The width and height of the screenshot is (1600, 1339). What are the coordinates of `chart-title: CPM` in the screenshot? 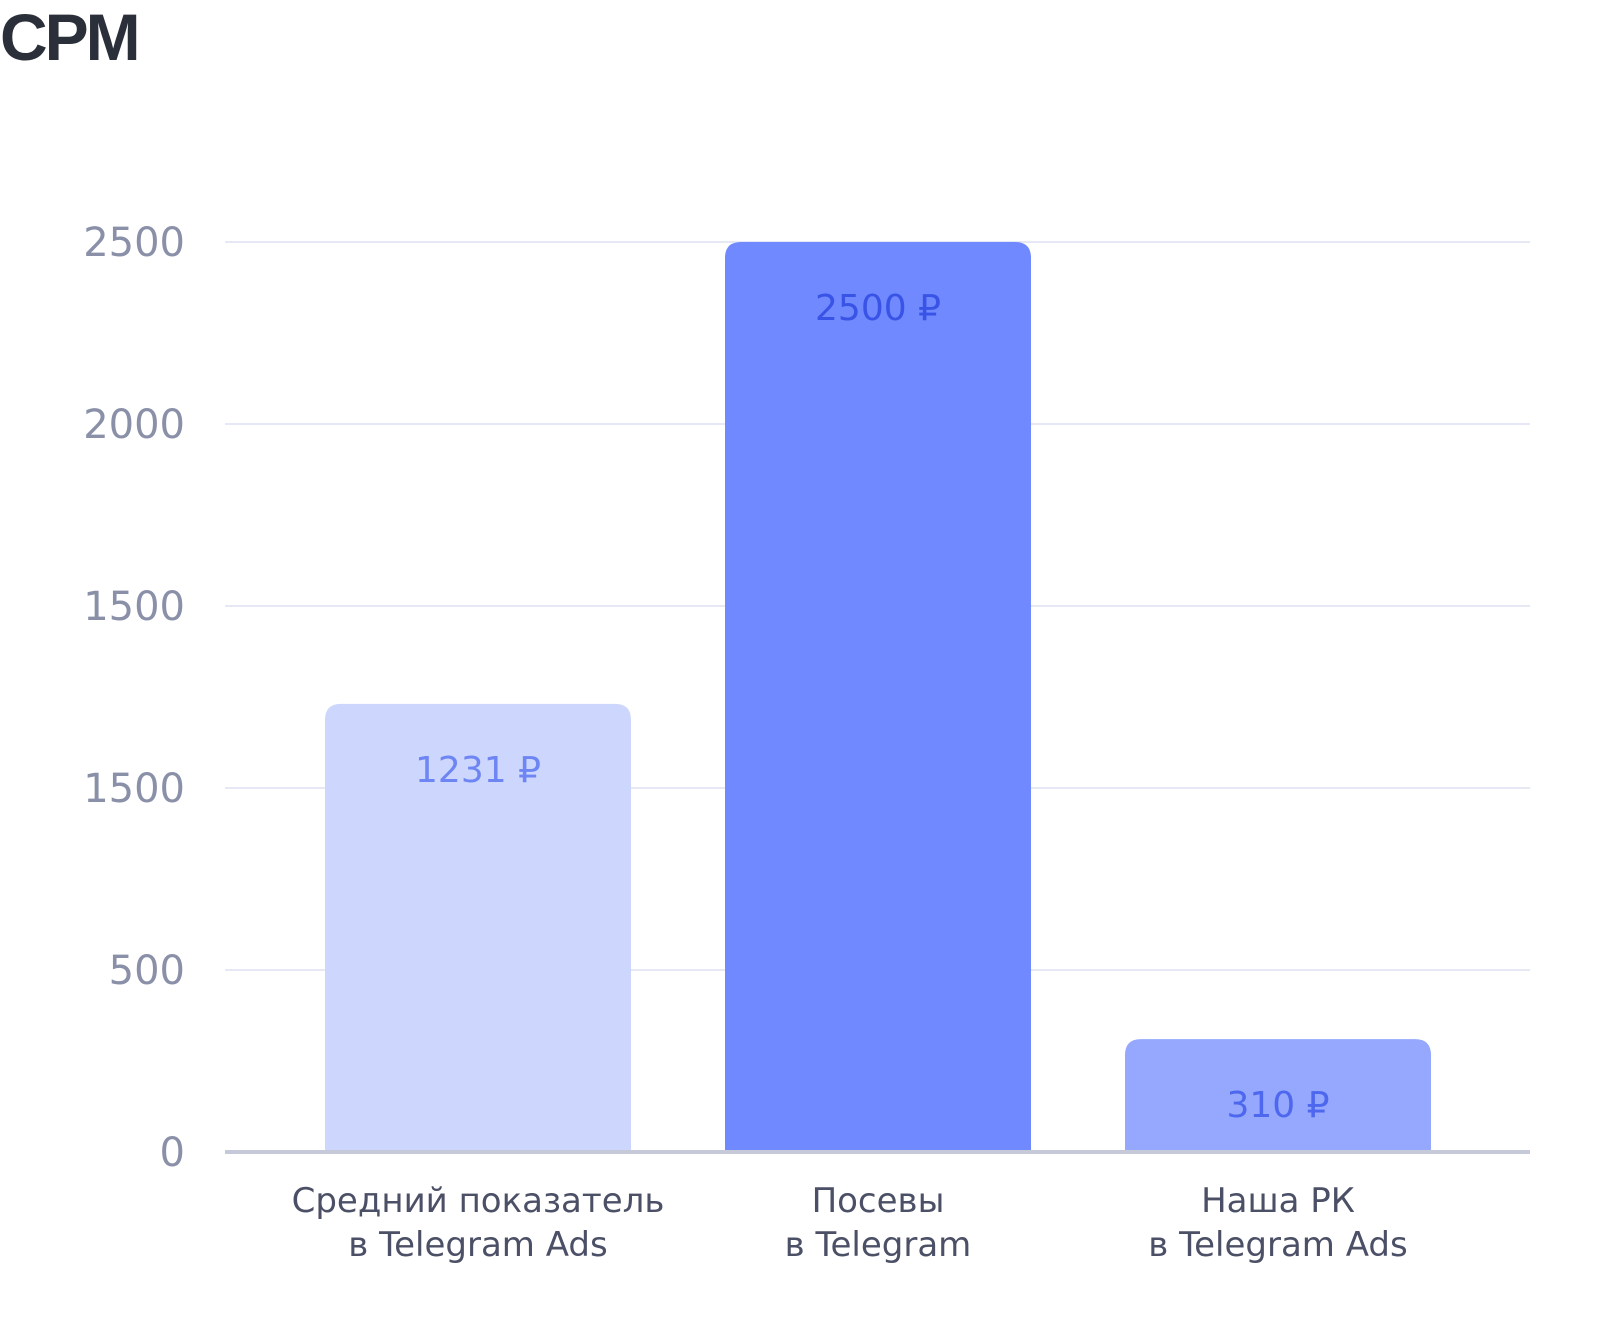 It's located at (70, 37).